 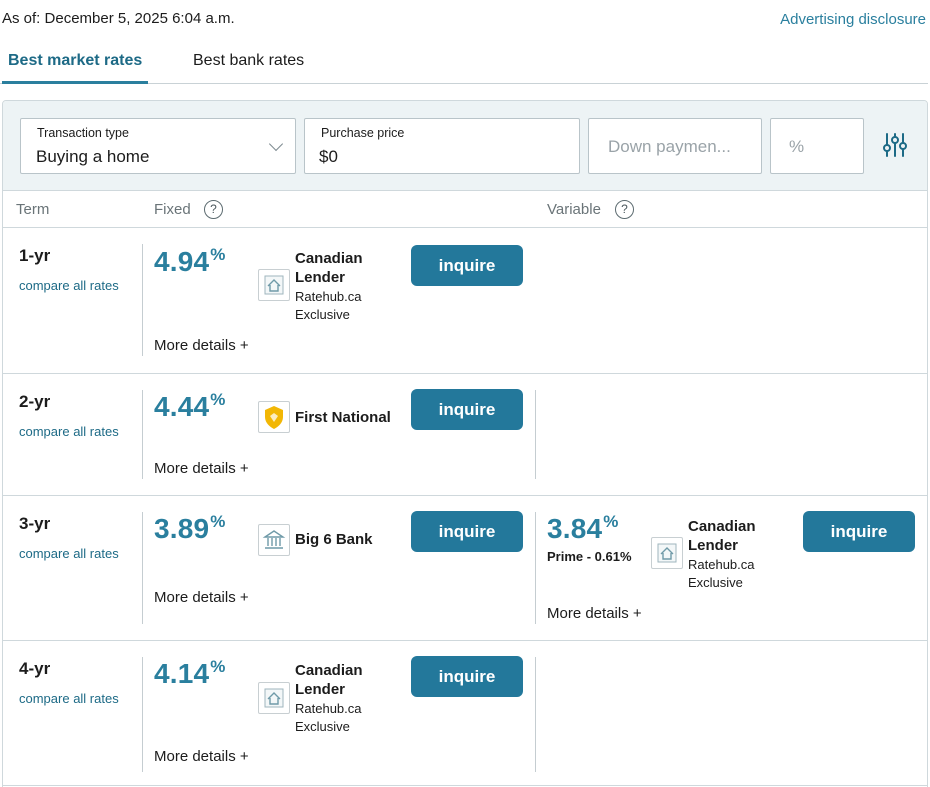 I want to click on lender-name: Big 6 Bank, so click(x=334, y=539).